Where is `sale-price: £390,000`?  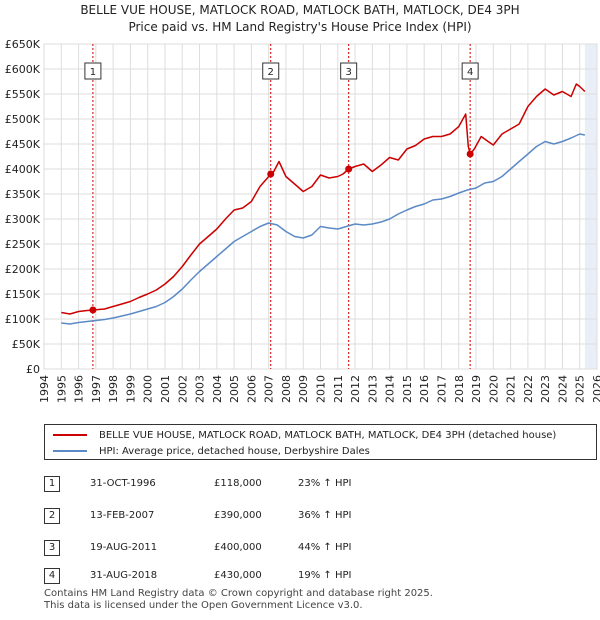
sale-price: £390,000 is located at coordinates (238, 515).